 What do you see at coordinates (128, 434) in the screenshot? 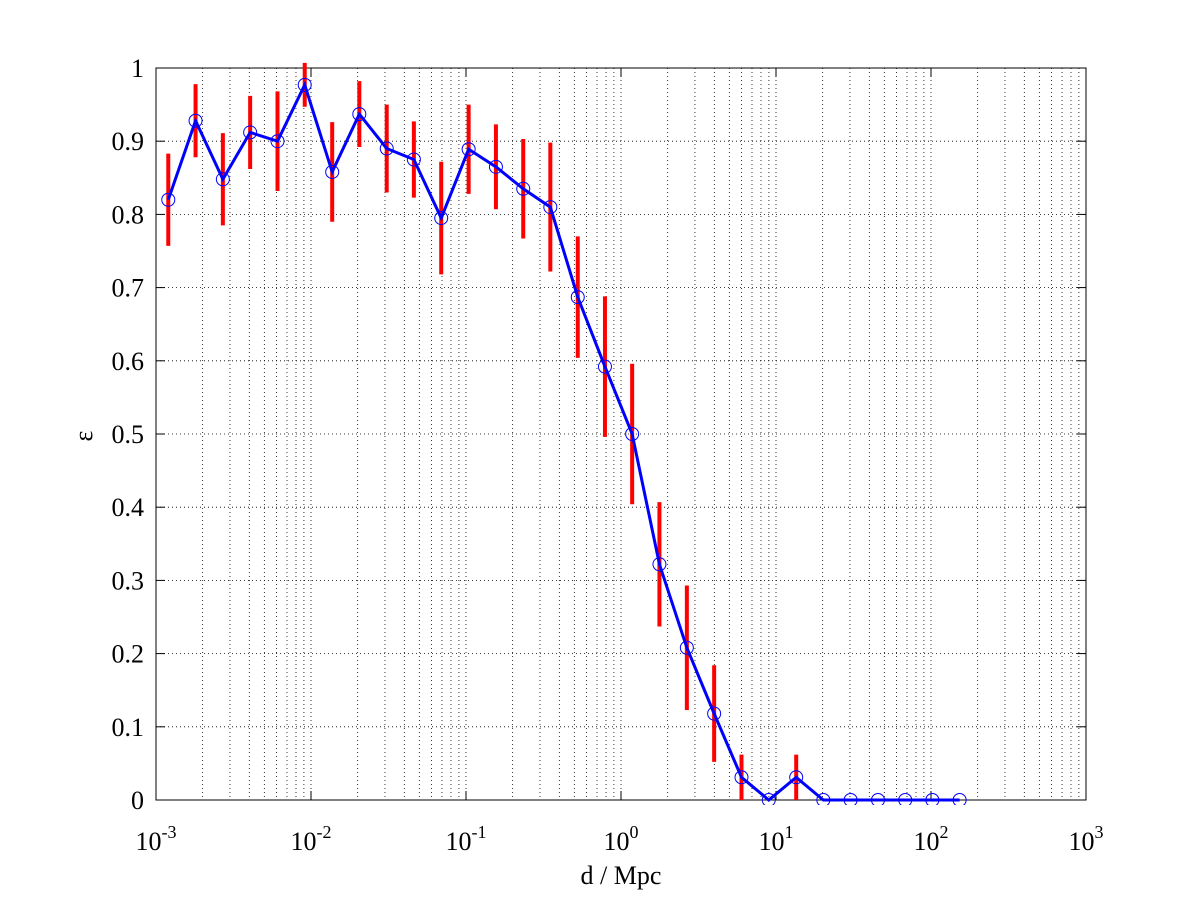
I see `y-tick-label: 0.5` at bounding box center [128, 434].